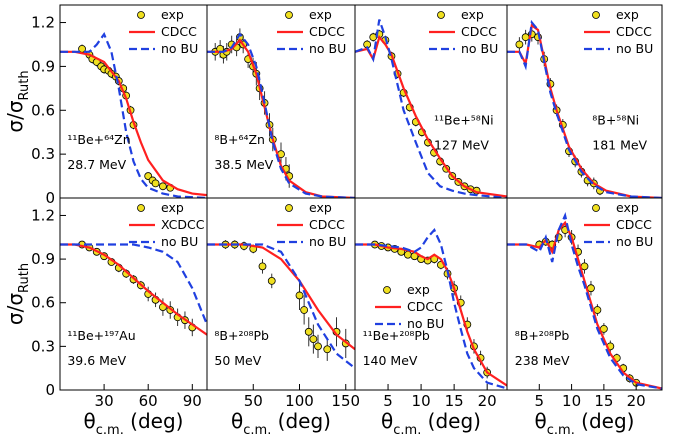 This screenshot has width=688, height=441. I want to click on energy-label: 50 MeV, so click(237, 360).